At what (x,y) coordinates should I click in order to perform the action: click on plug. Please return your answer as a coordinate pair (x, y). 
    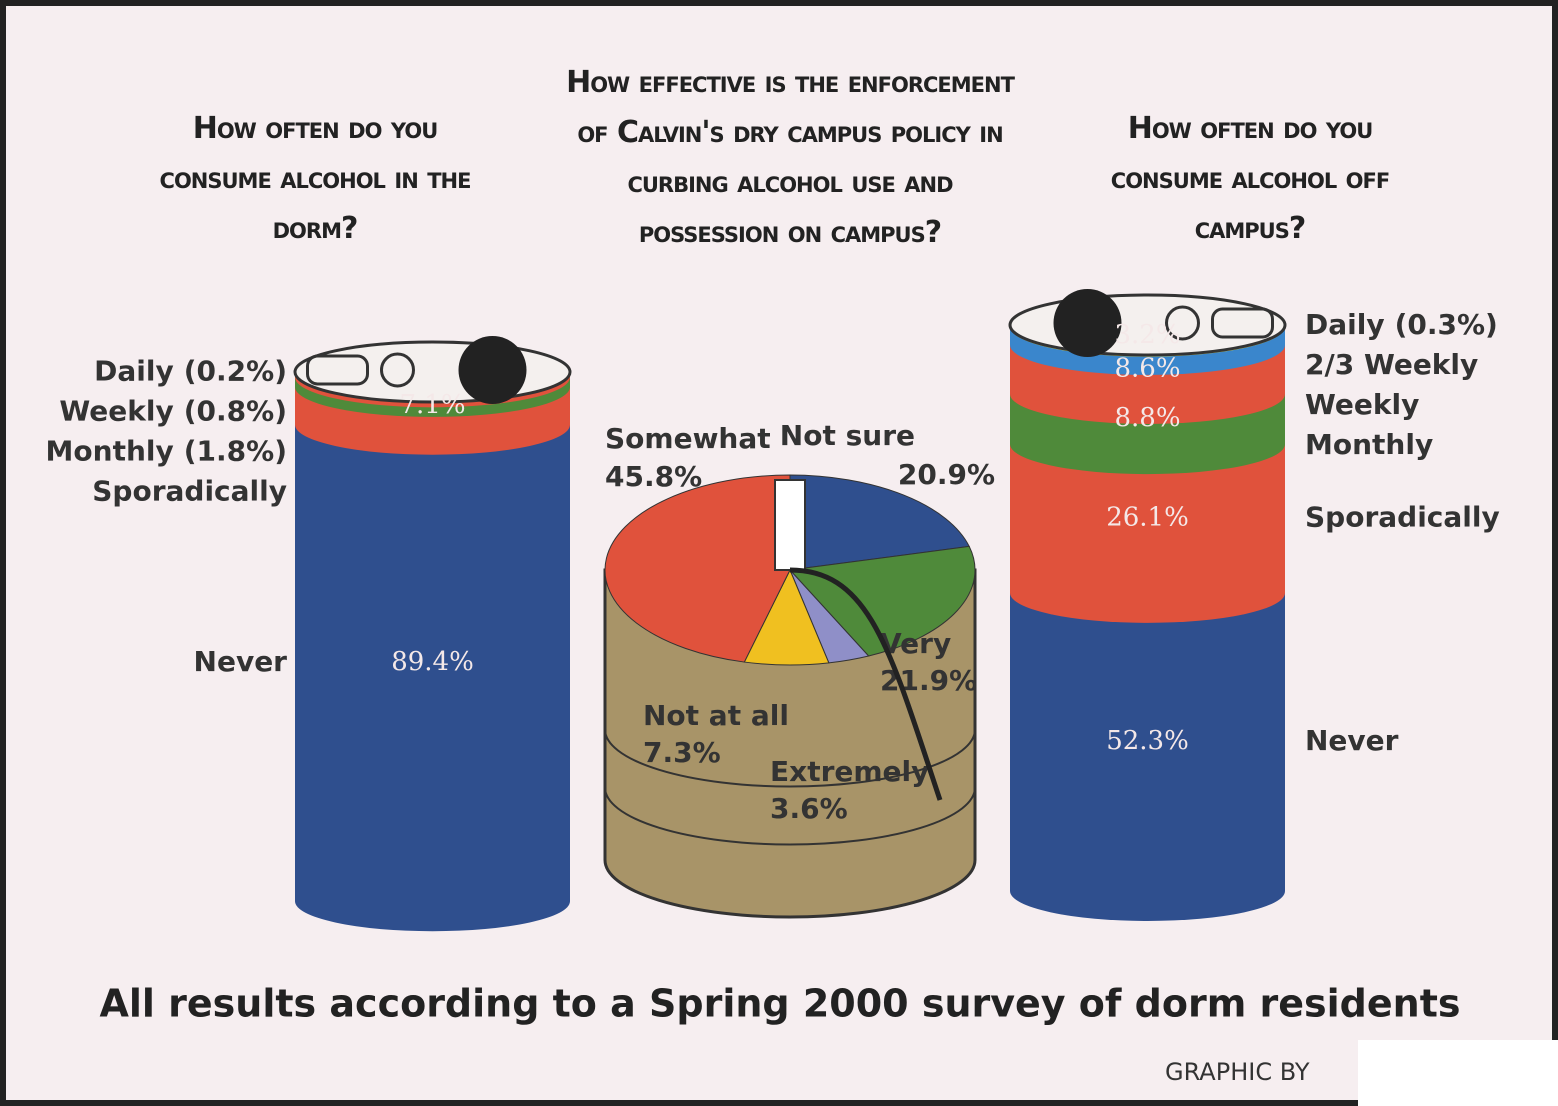
    Looking at the image, I should click on (790, 525).